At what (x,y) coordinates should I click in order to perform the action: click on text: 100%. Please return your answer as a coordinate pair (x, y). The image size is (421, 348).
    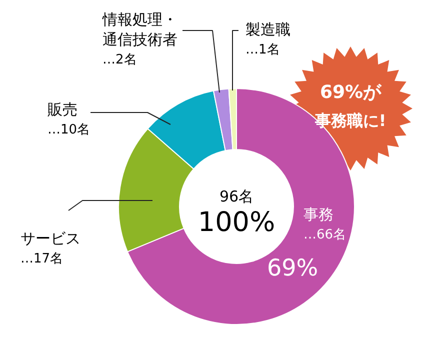
    Looking at the image, I should click on (237, 222).